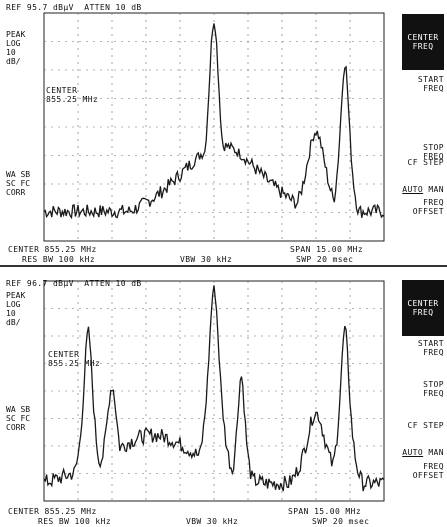 The height and width of the screenshot is (527, 447). I want to click on ref-level-readout: REF 96.7 dBµV ATTEN 10 dB, so click(74, 283).